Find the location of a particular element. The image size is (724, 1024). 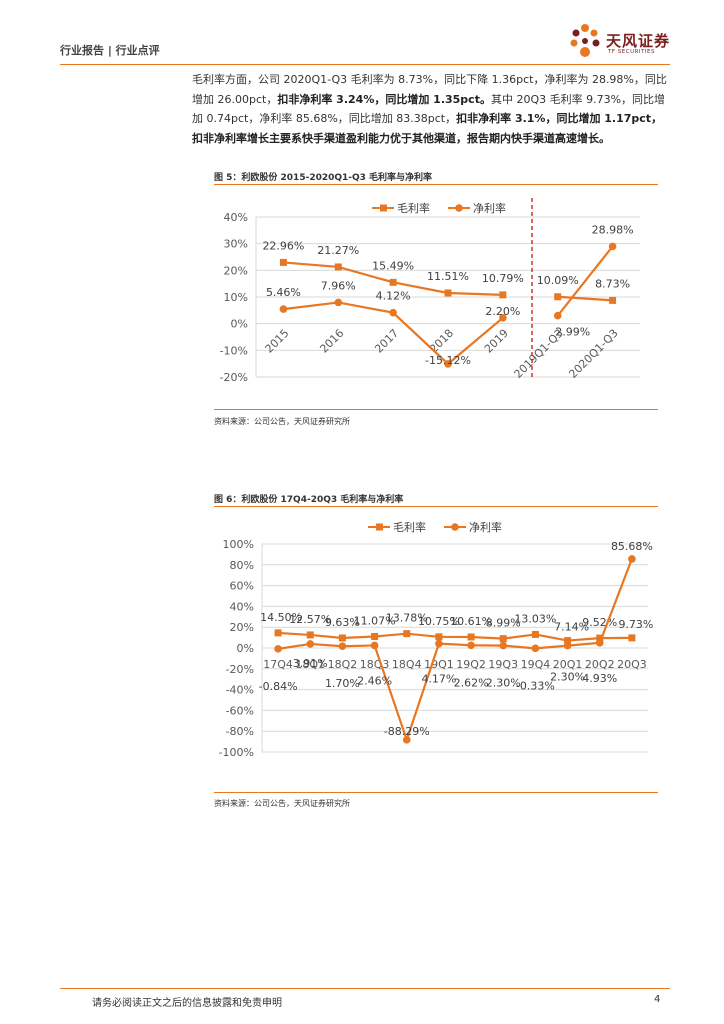

data-label: 8.73% is located at coordinates (612, 283).